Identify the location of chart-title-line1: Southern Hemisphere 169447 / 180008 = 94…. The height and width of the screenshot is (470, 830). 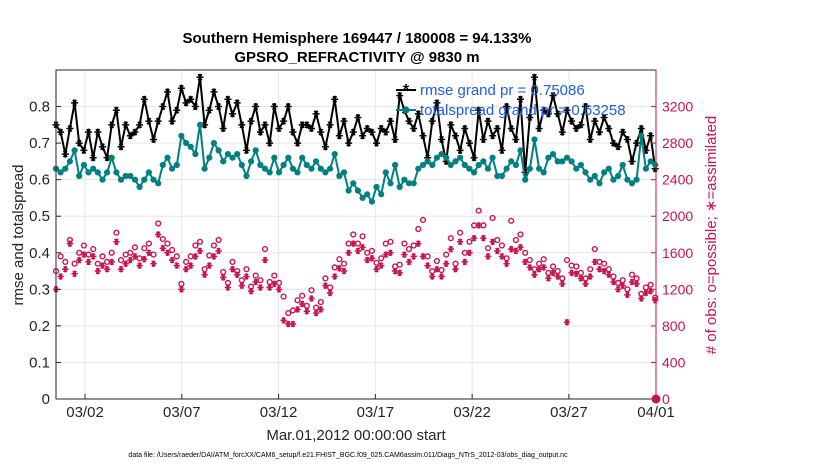
(357, 38).